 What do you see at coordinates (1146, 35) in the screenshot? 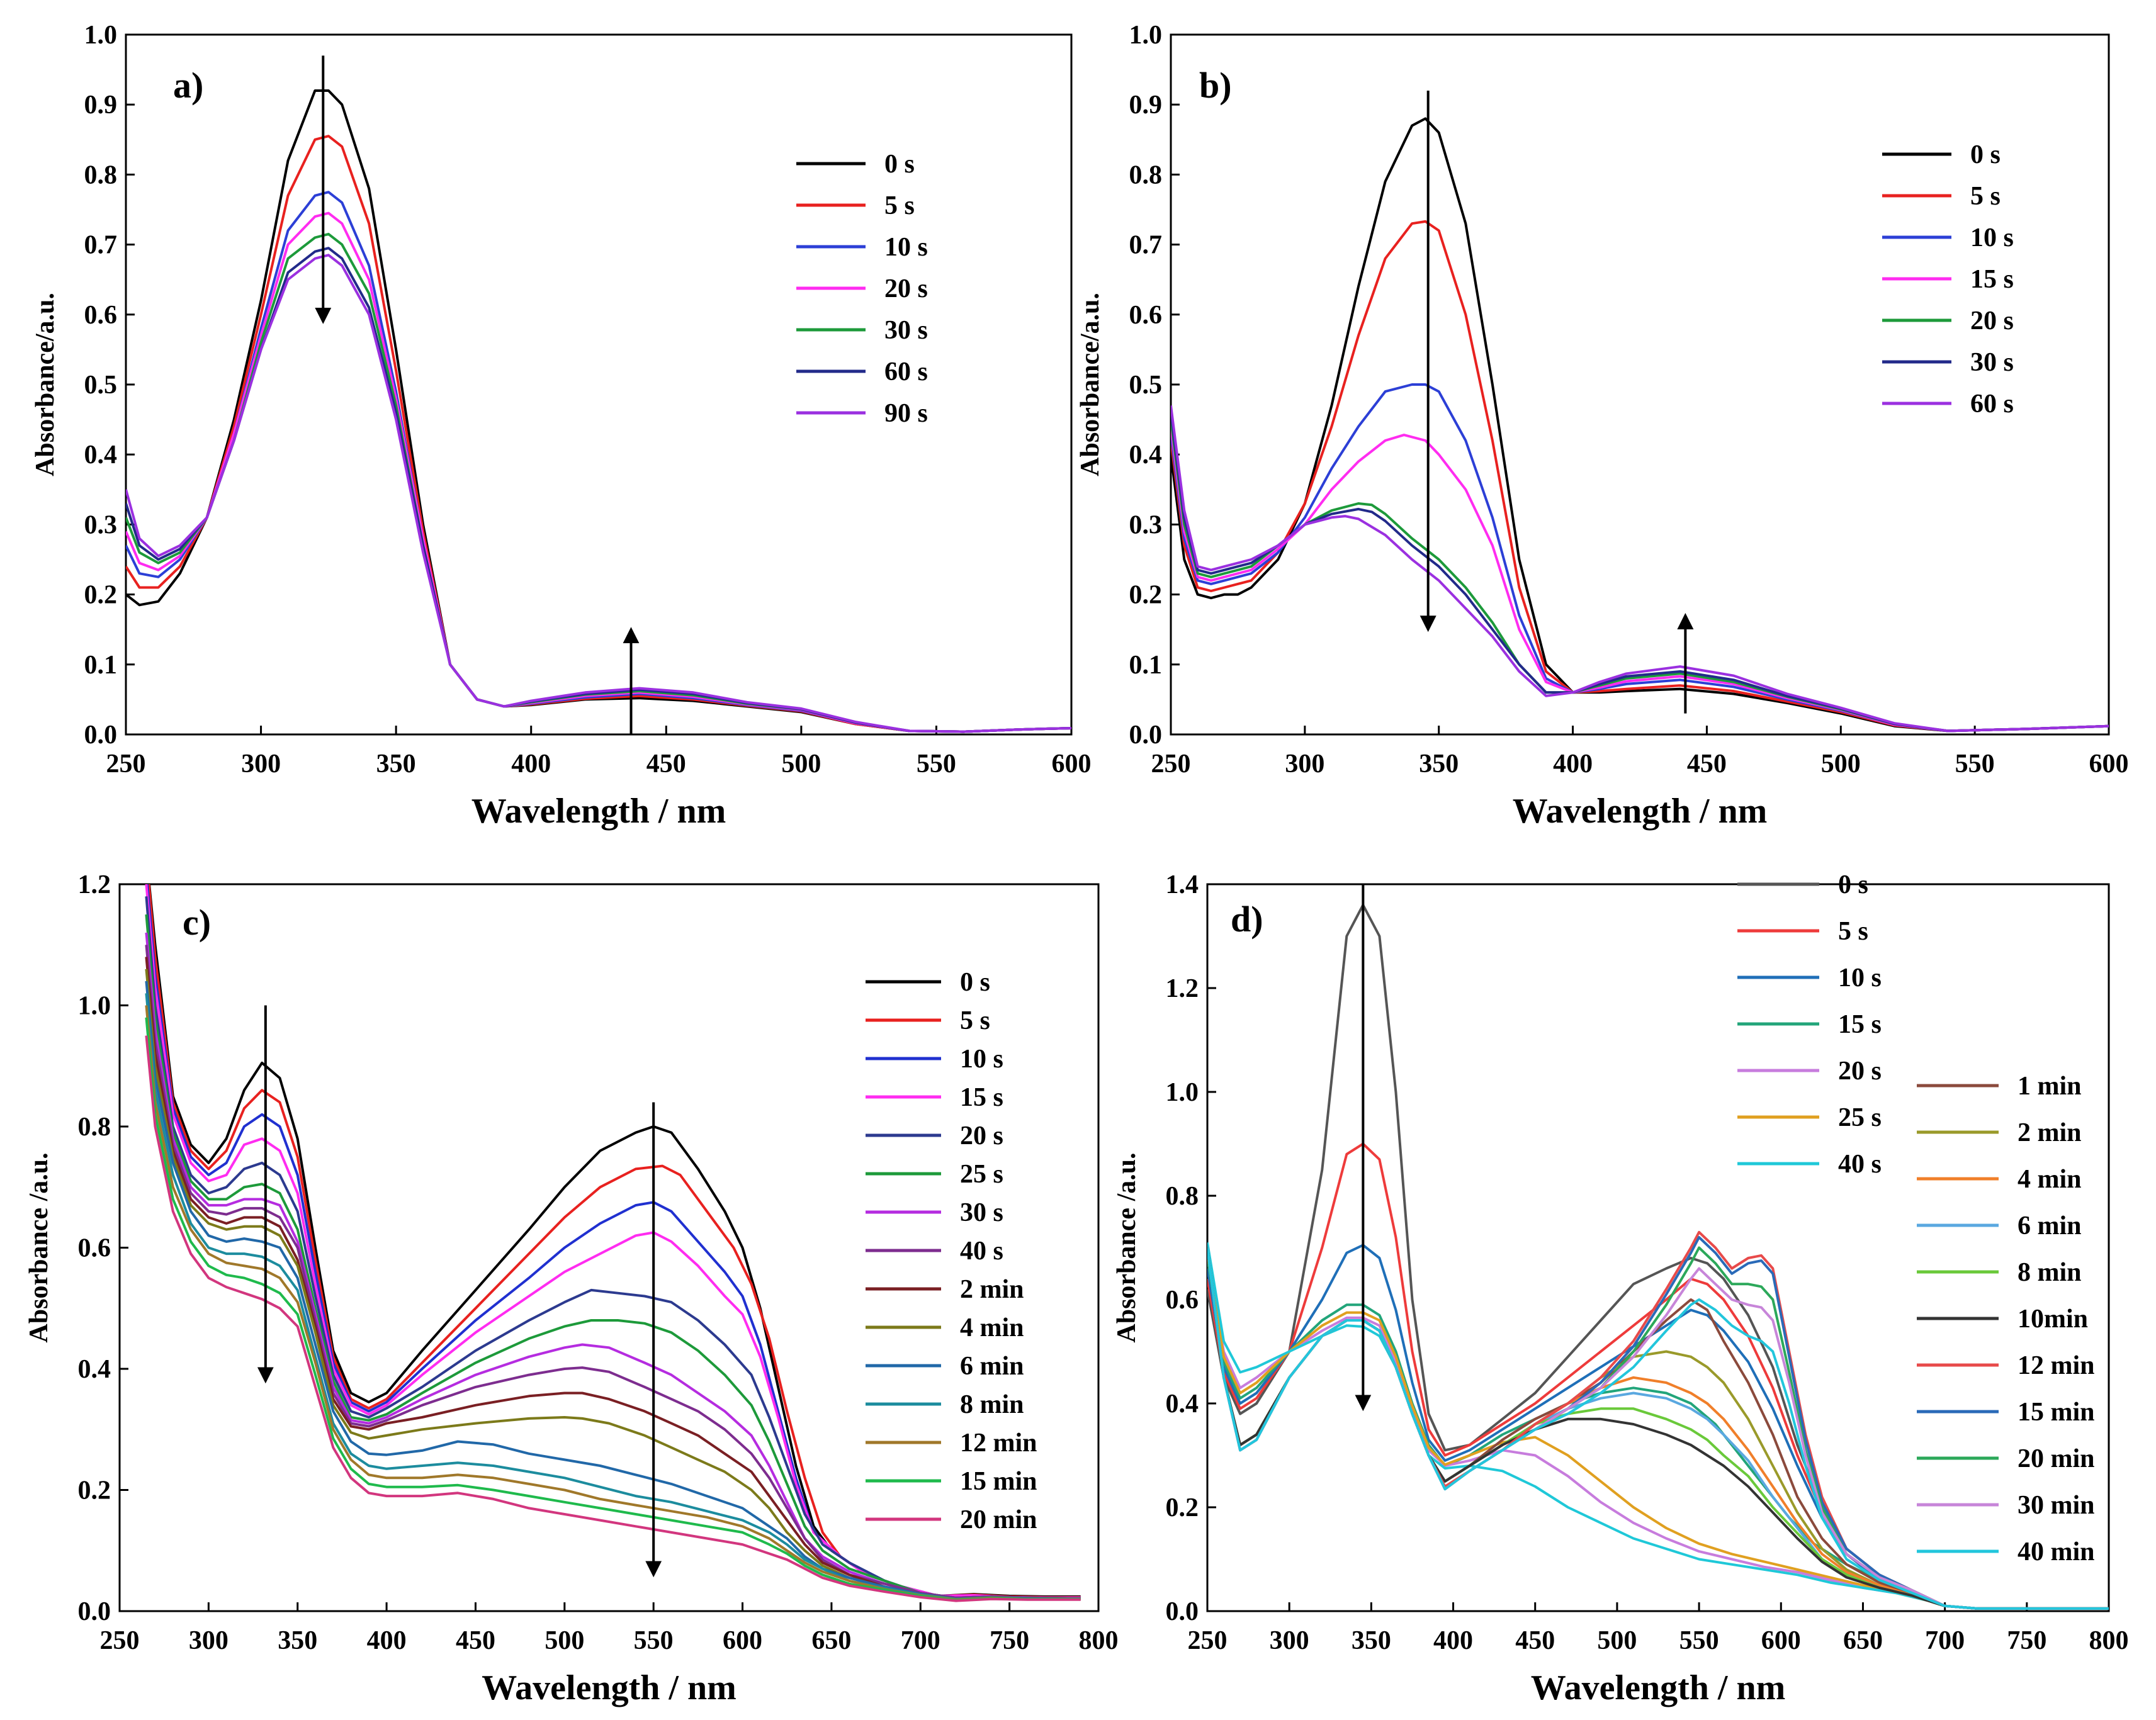
I see `y-tick-label: 1.0` at bounding box center [1146, 35].